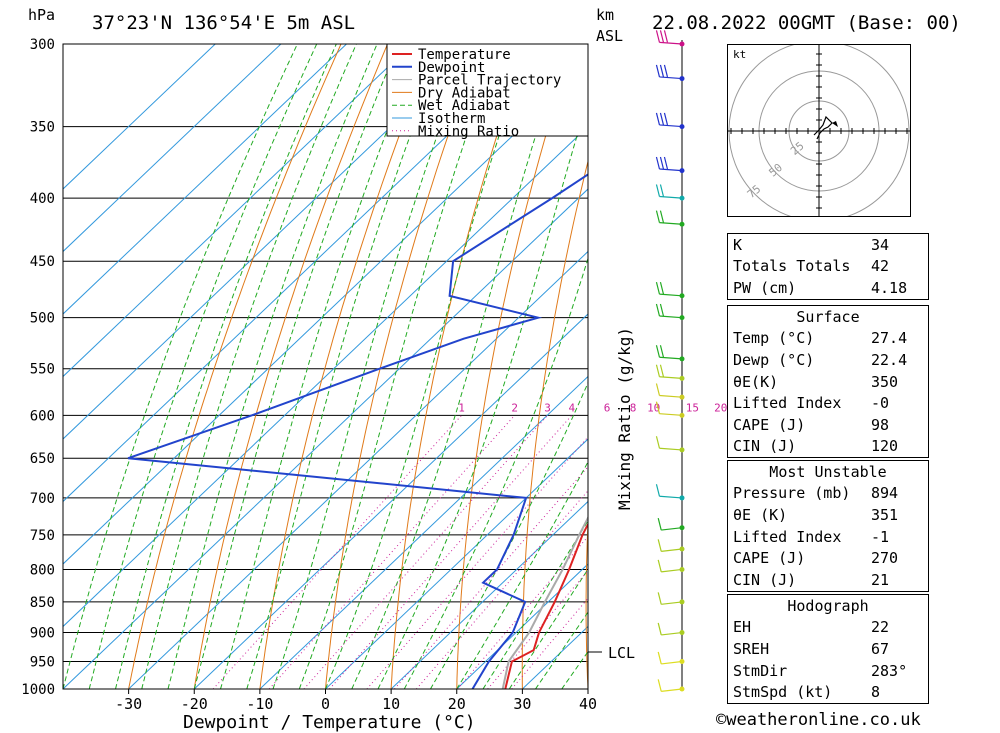  Describe the element at coordinates (514, 407) in the screenshot. I see `mixing-ratio-label: 2` at that location.